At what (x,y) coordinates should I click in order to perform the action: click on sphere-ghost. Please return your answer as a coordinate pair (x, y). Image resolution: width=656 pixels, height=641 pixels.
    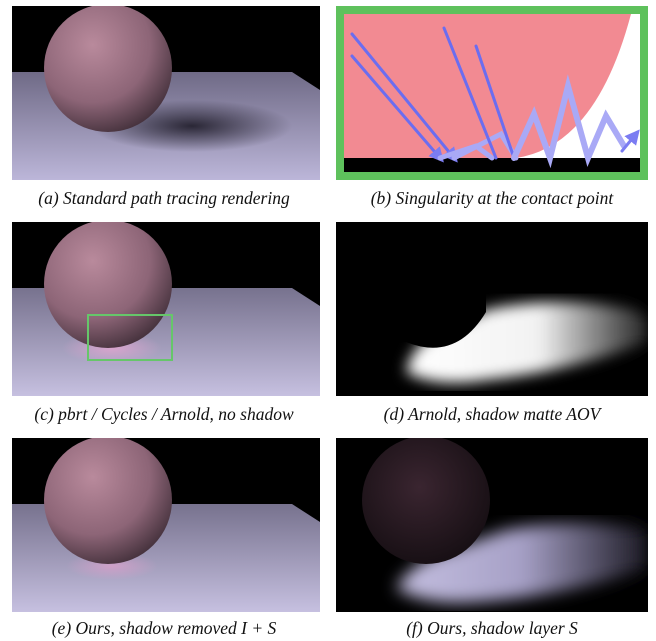
    Looking at the image, I should click on (426, 501).